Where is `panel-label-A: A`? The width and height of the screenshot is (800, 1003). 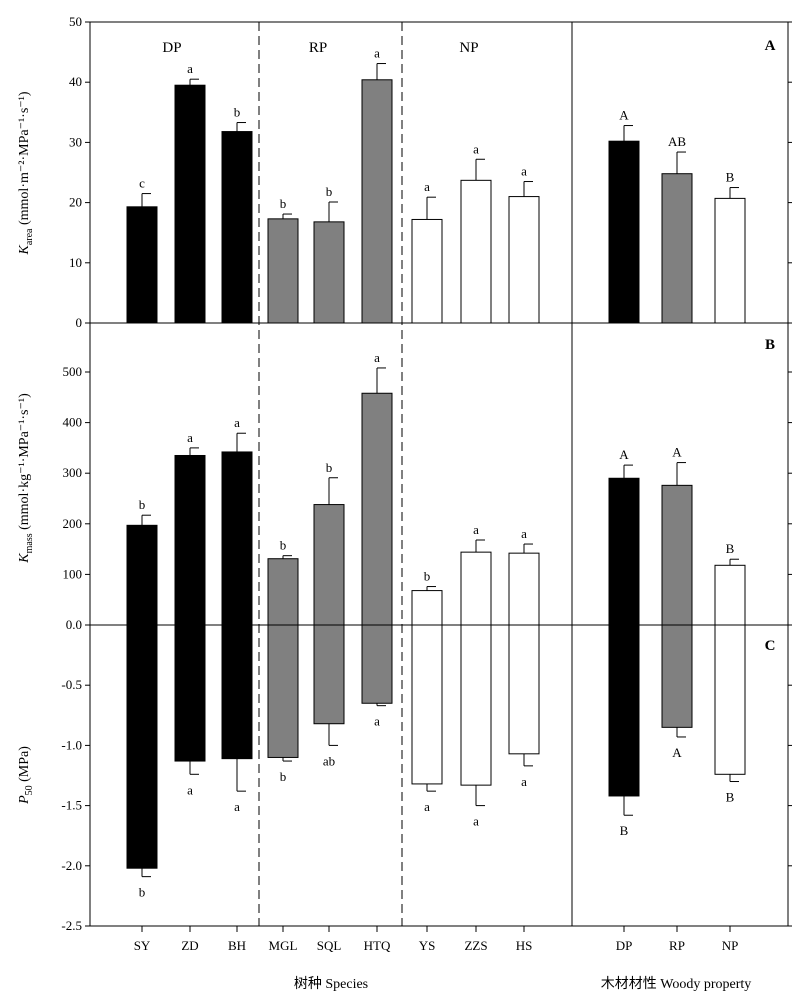 panel-label-A: A is located at coordinates (770, 46).